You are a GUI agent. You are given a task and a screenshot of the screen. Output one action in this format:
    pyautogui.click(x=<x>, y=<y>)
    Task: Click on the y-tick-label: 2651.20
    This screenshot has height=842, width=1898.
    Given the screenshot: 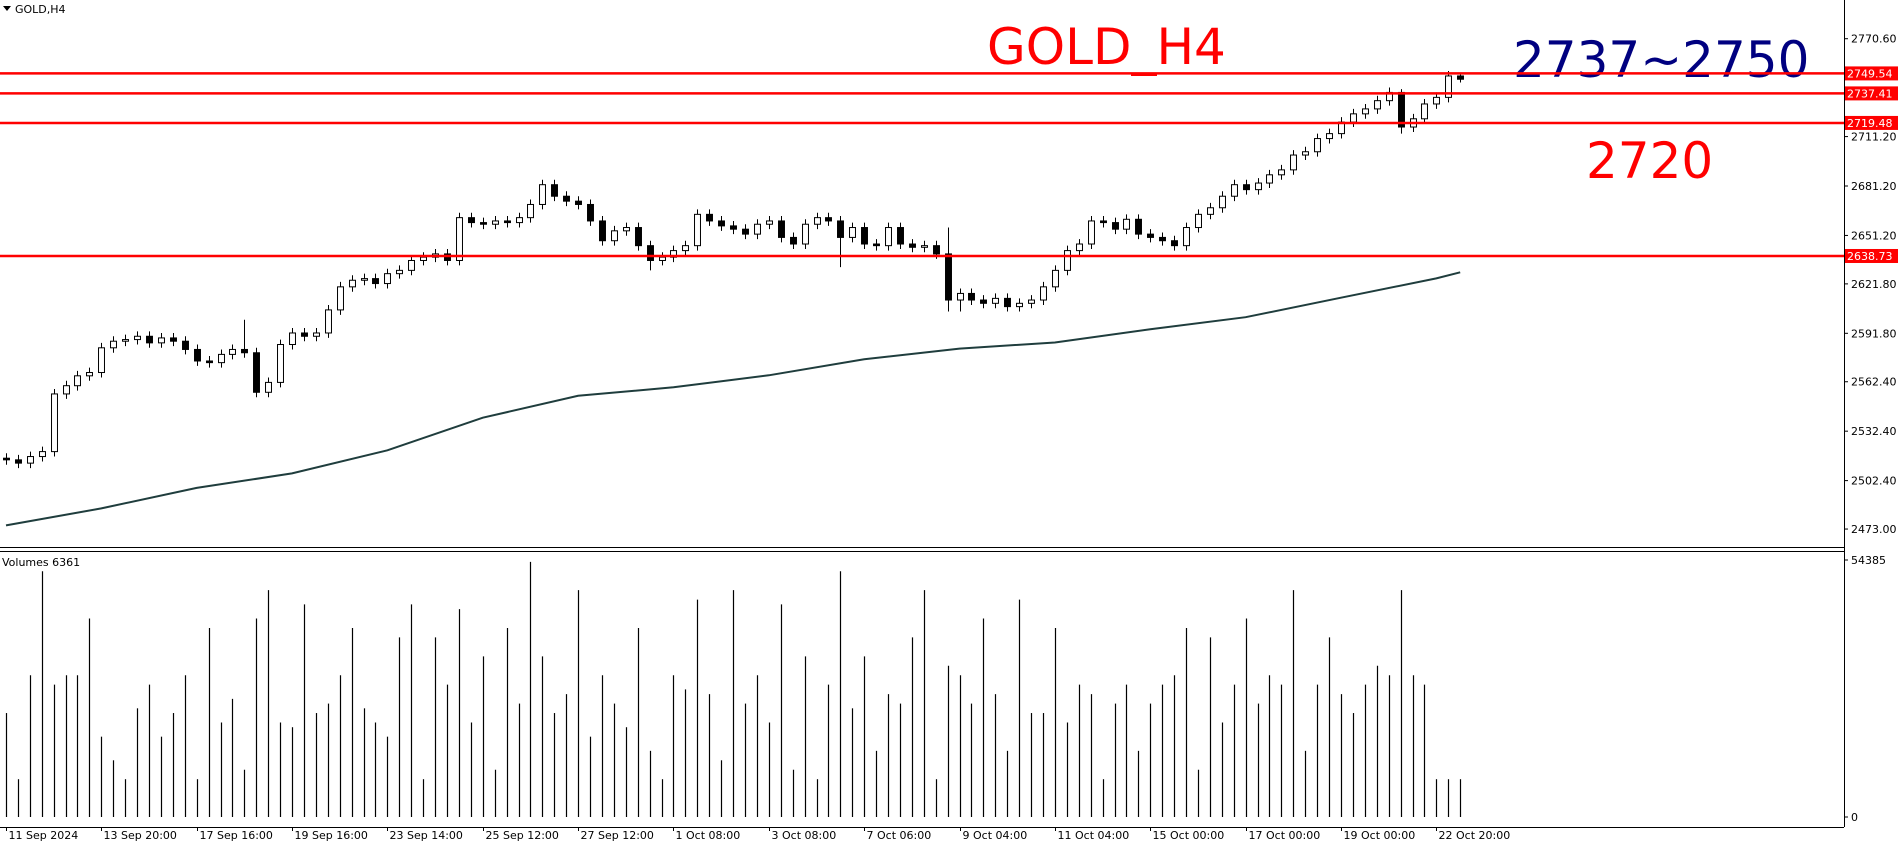 What is the action you would take?
    pyautogui.click(x=1874, y=235)
    